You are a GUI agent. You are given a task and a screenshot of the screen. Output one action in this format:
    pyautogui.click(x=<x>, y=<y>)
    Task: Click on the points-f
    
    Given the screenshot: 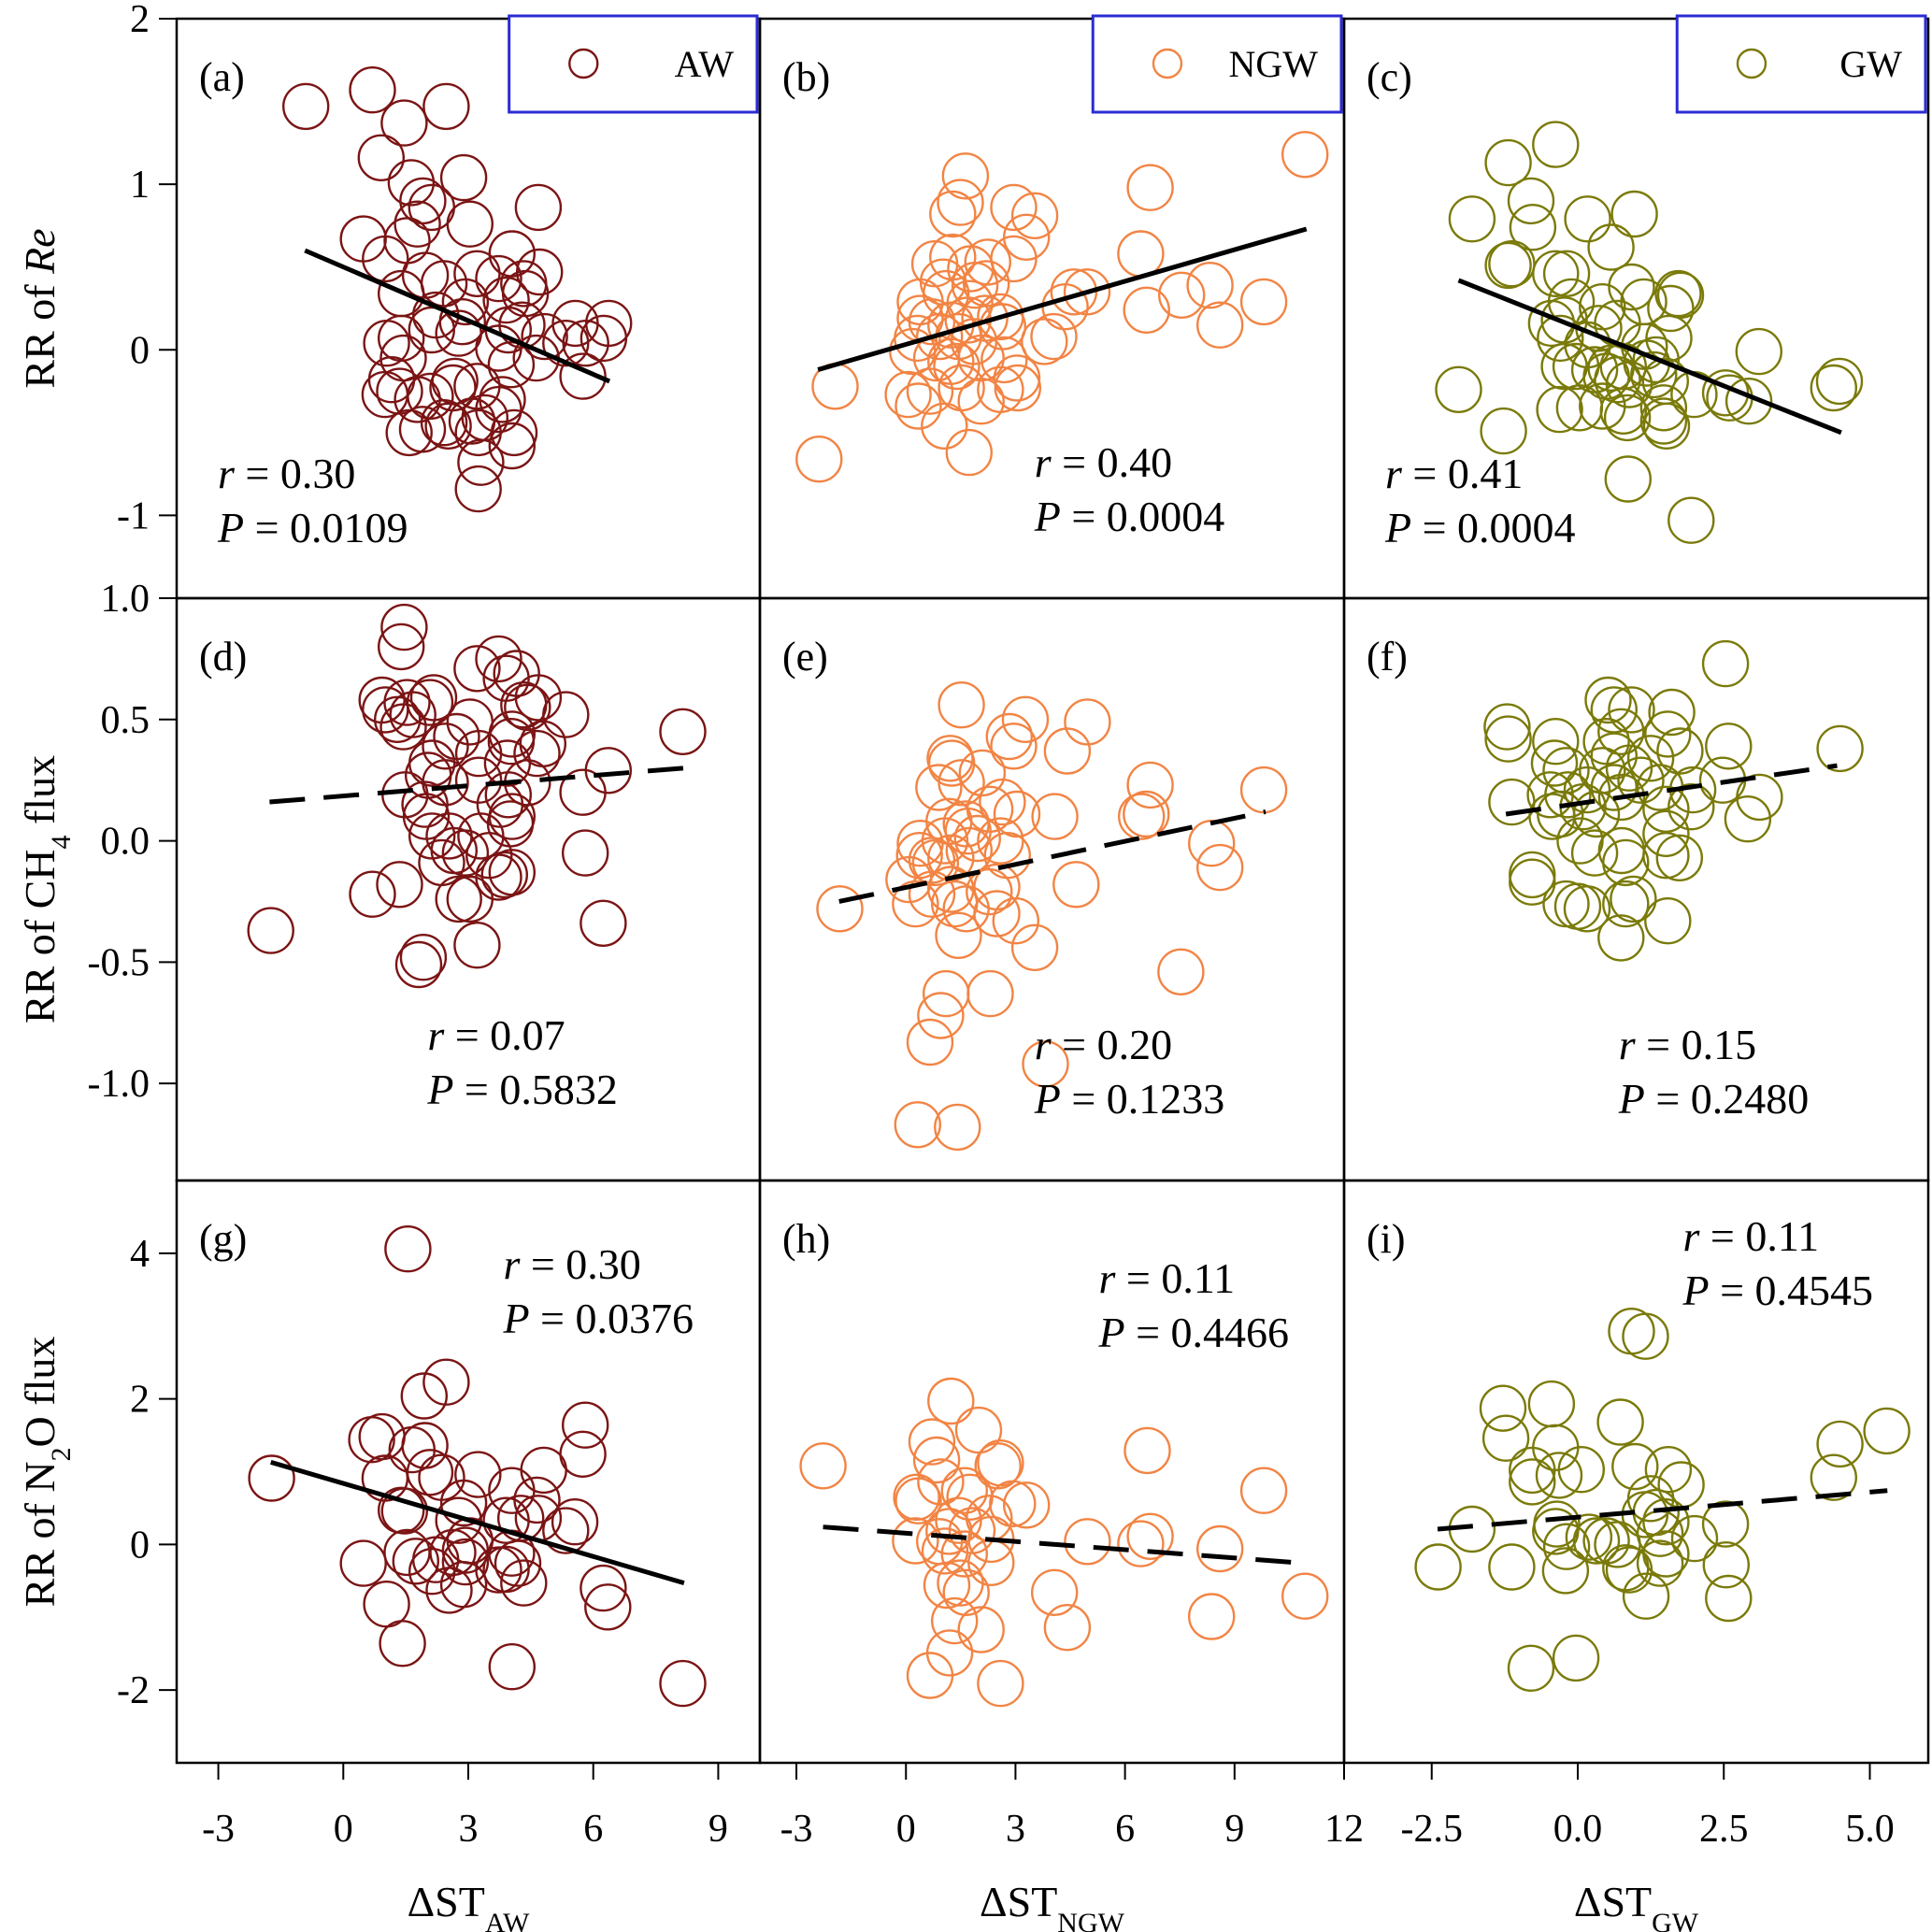 What is the action you would take?
    pyautogui.click(x=1673, y=800)
    